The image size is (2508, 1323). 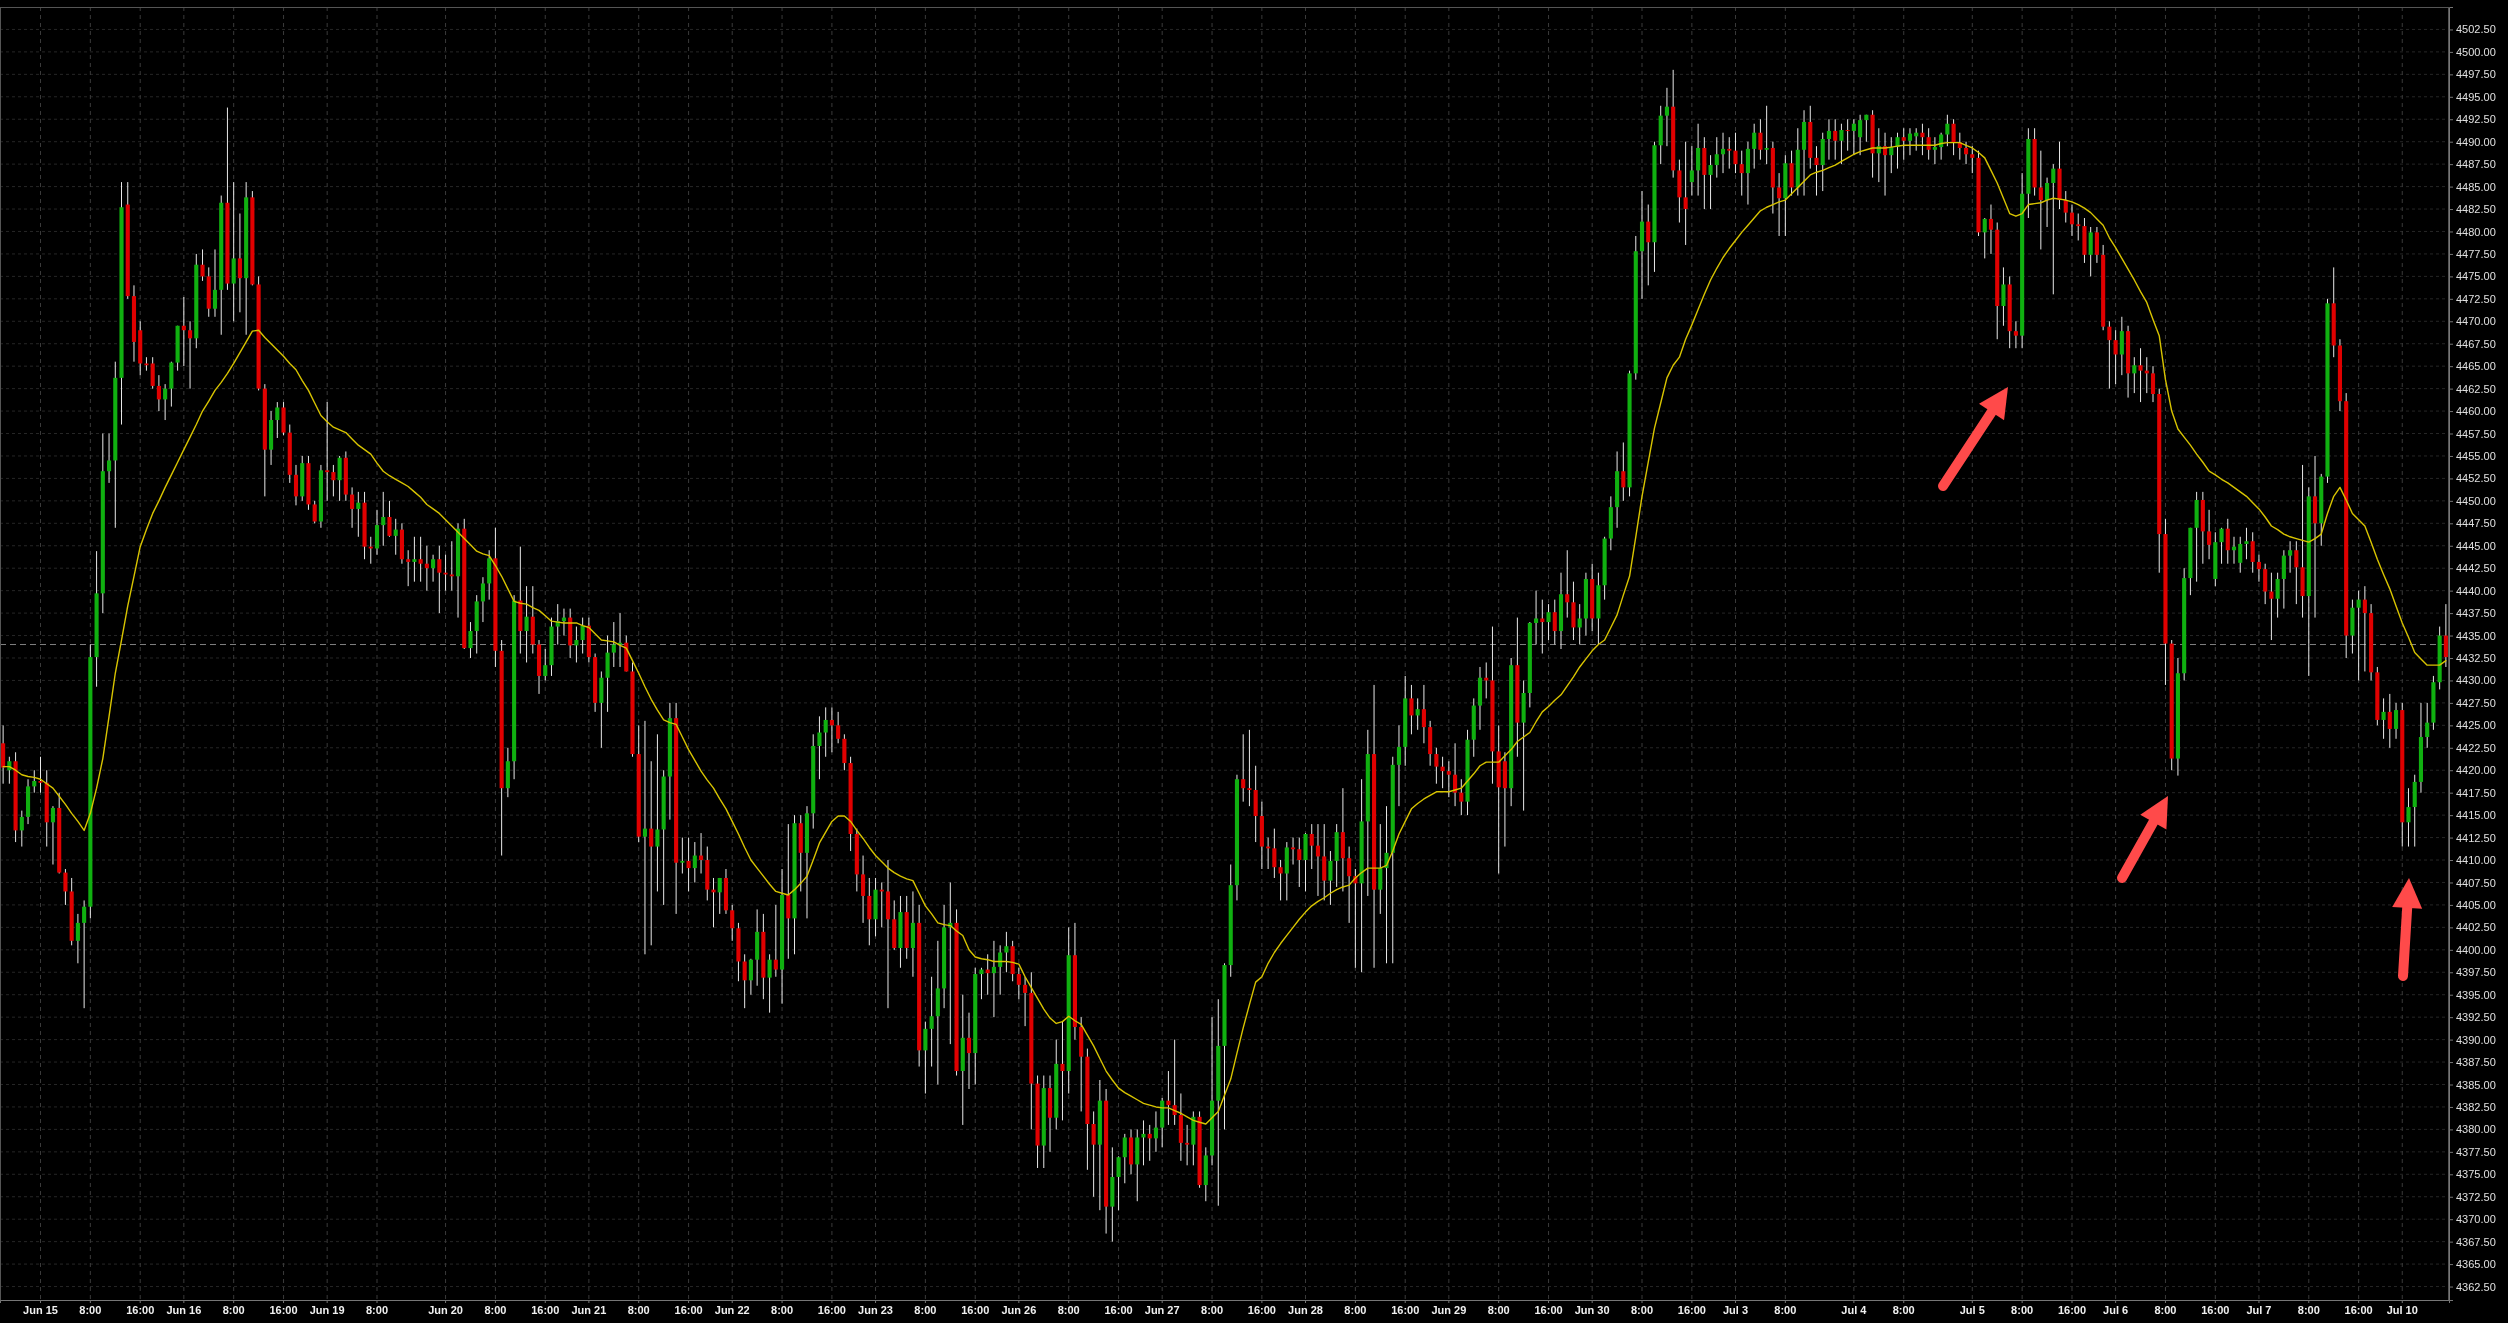 I want to click on x-tick-label: Jun 15, so click(x=40, y=1309).